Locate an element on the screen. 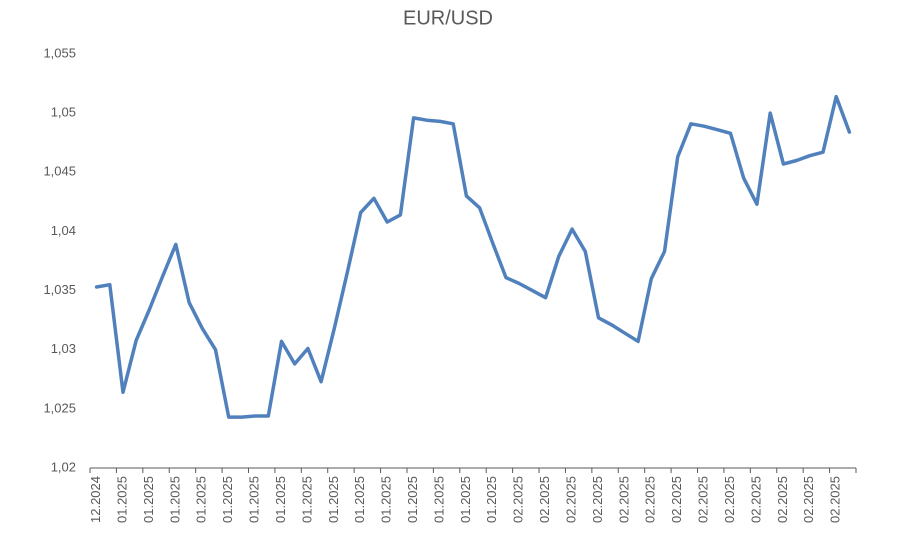 The height and width of the screenshot is (551, 911). y-tick-label: 1,03 is located at coordinates (63, 348).